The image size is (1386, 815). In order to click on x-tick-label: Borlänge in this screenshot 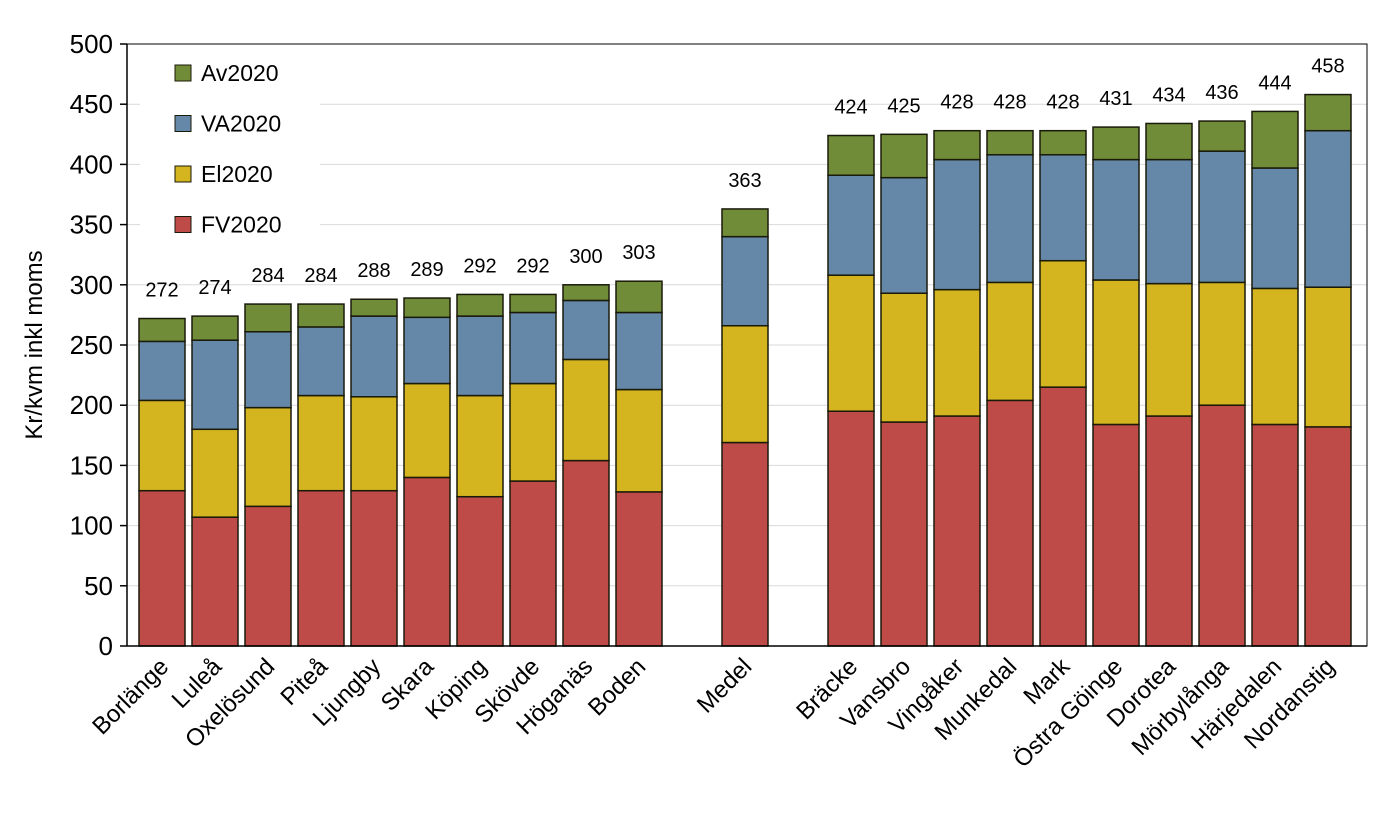, I will do `click(130, 696)`.